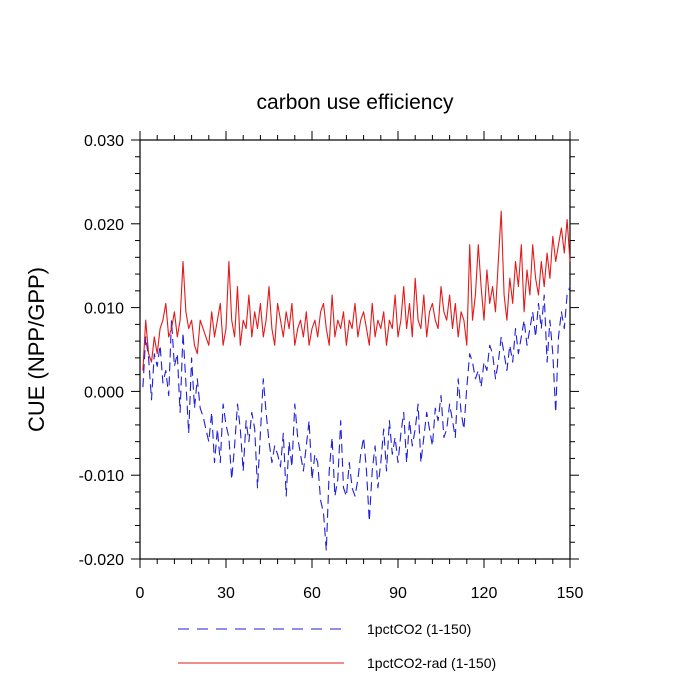 The width and height of the screenshot is (700, 700). What do you see at coordinates (104, 225) in the screenshot?
I see `y-tick-label: 0.020` at bounding box center [104, 225].